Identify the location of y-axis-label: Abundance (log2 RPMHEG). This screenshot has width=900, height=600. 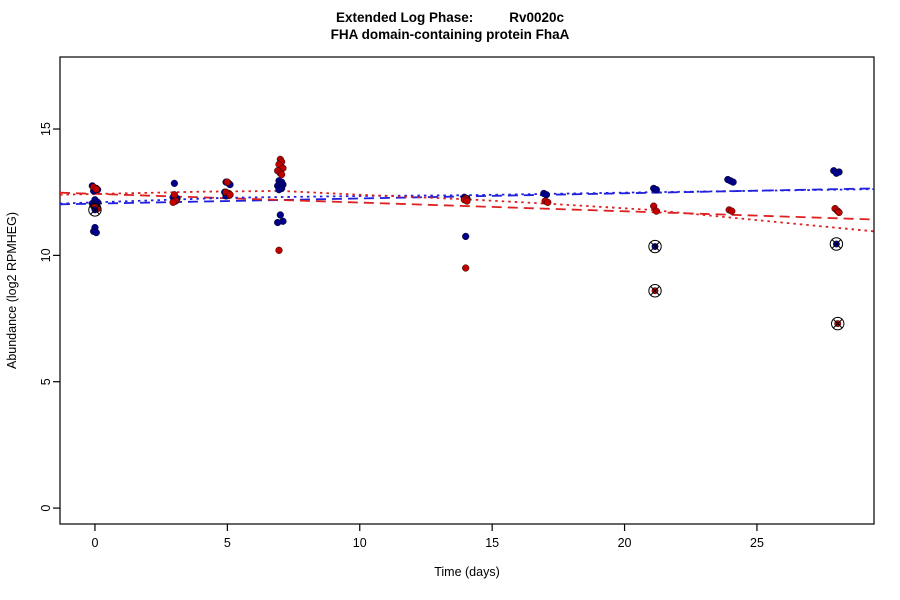
(12, 290).